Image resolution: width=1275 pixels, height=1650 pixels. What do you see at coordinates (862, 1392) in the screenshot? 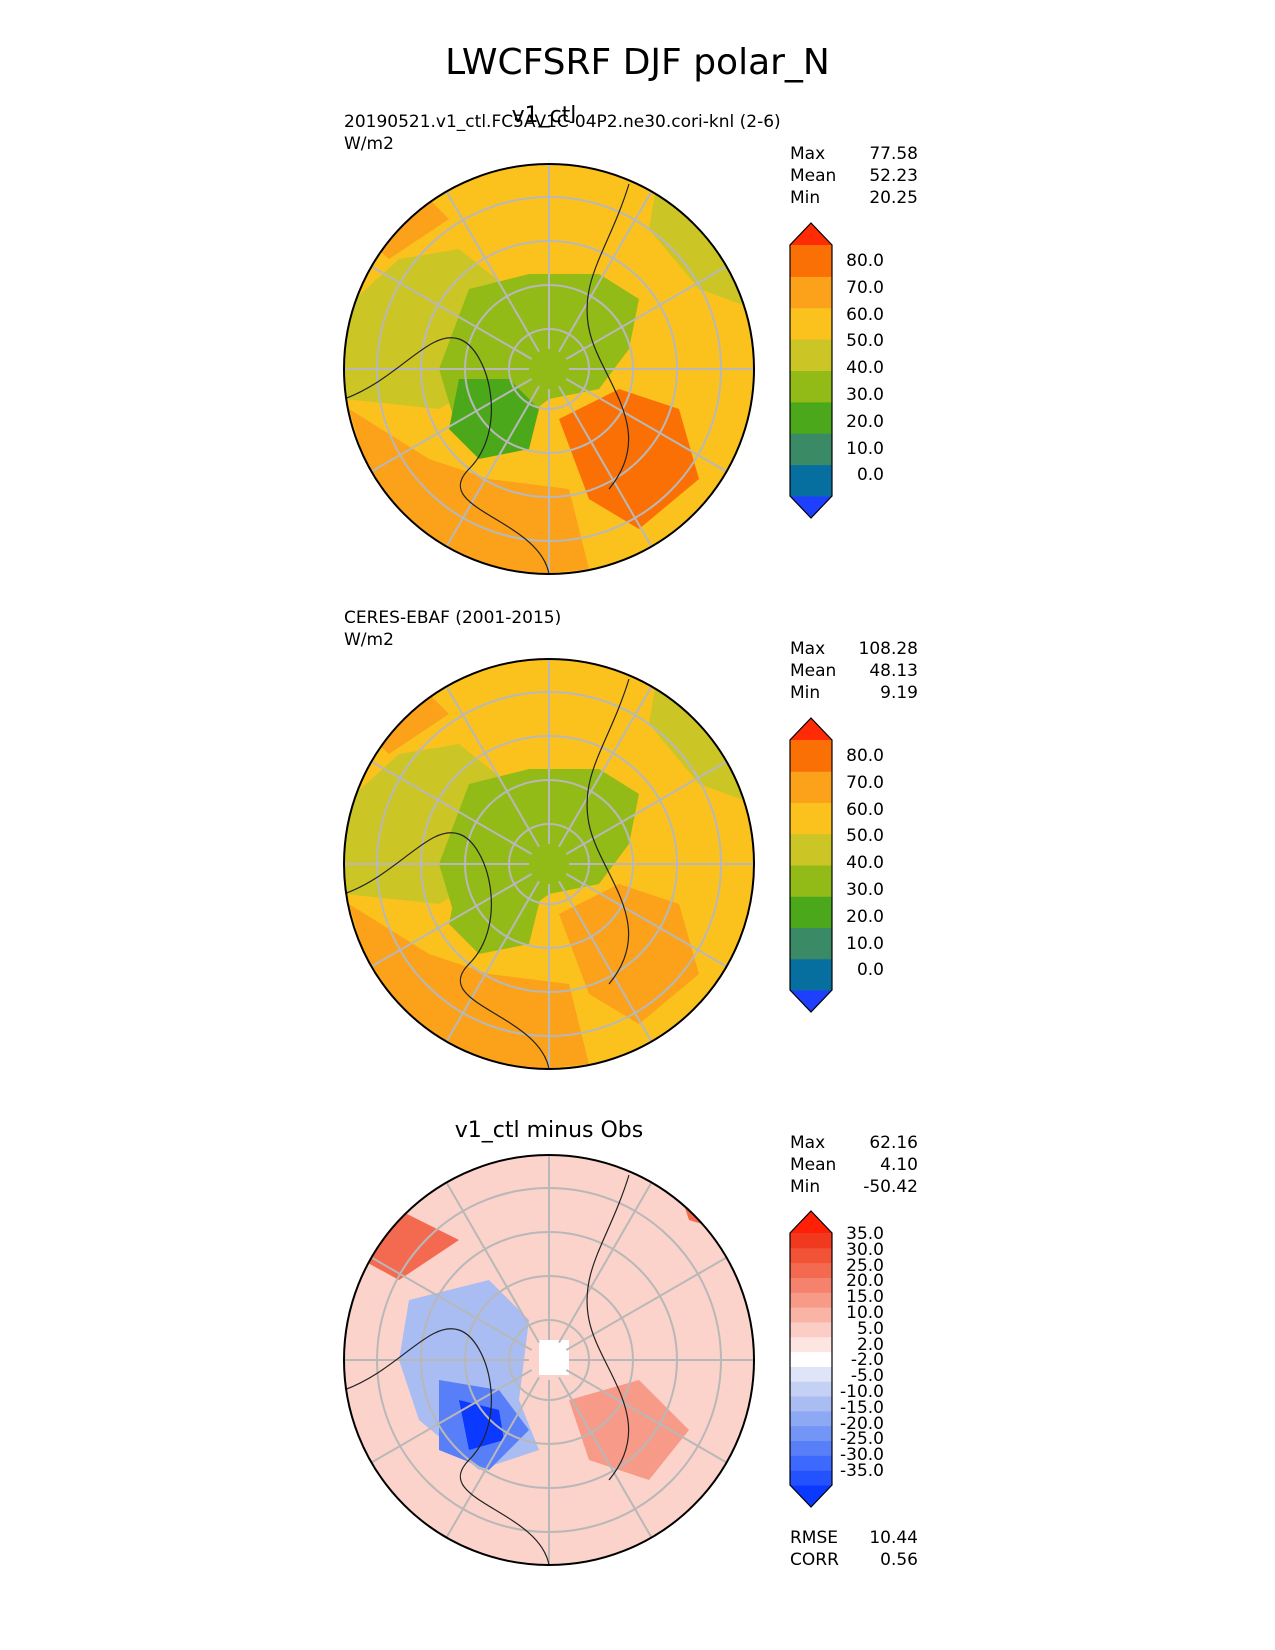
I see `colorbar-tick-label: -10.0` at bounding box center [862, 1392].